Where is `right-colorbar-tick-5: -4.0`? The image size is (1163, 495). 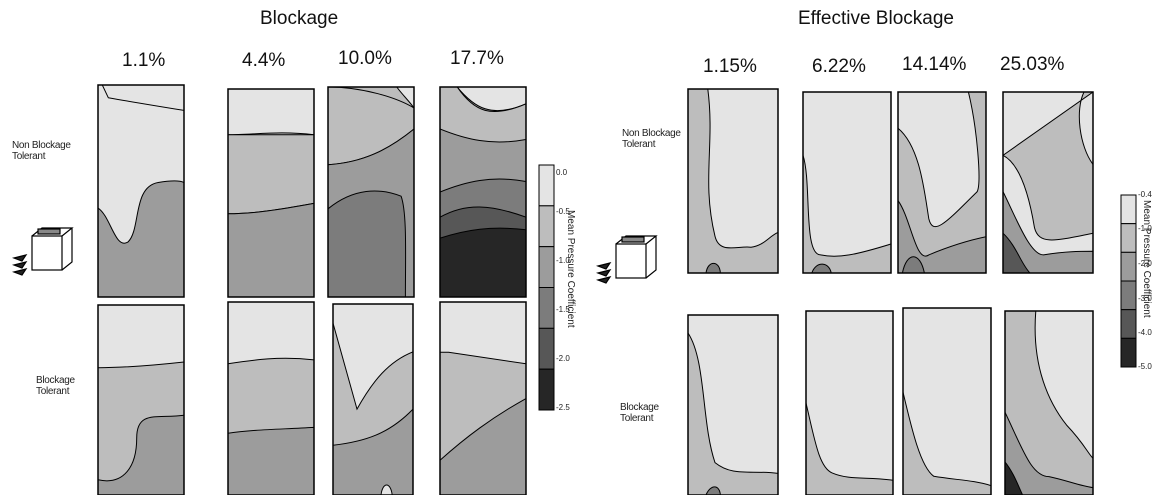
right-colorbar-tick-5: -4.0 is located at coordinates (1145, 332).